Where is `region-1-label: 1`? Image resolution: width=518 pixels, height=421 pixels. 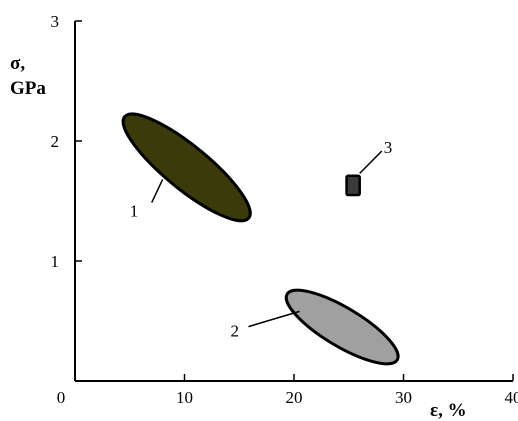 region-1-label: 1 is located at coordinates (134, 211).